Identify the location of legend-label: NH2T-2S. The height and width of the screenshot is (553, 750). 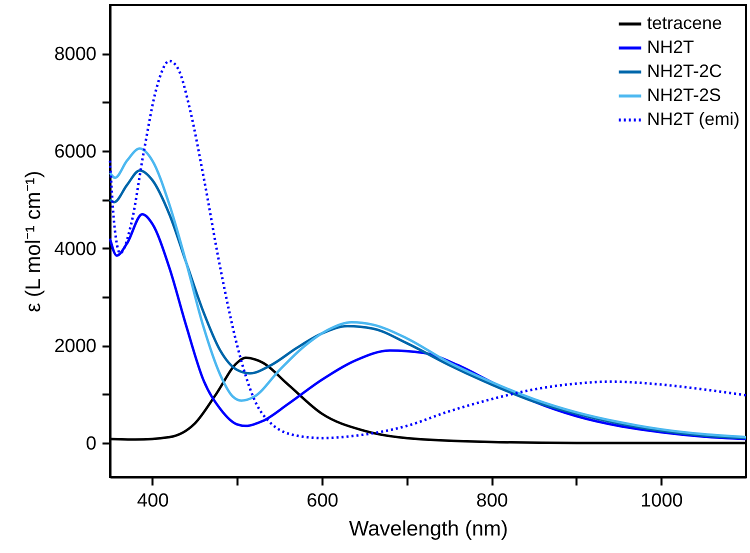
(684, 95).